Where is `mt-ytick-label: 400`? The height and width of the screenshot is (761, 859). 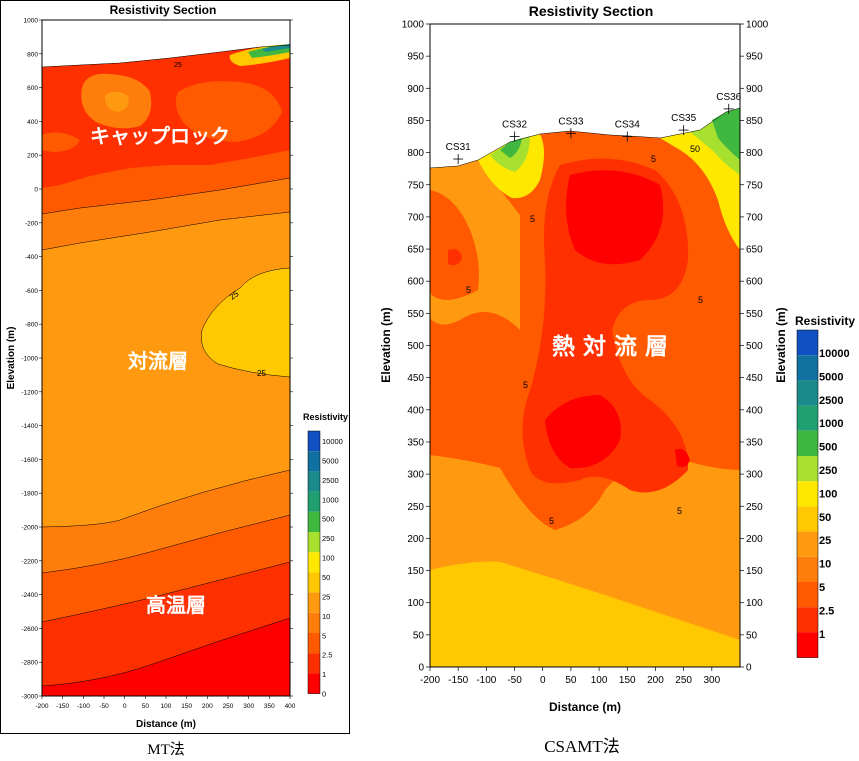 mt-ytick-label: 400 is located at coordinates (32, 122).